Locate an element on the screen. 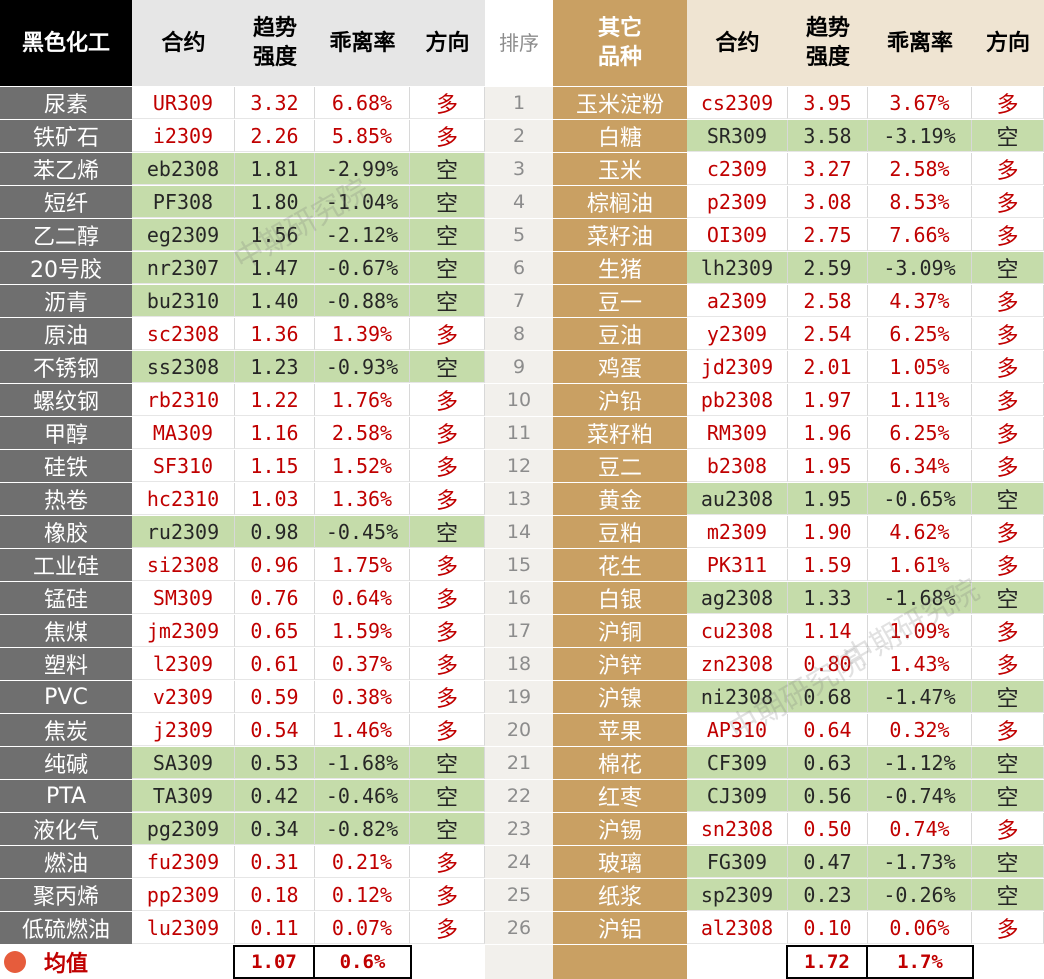 This screenshot has height=979, width=1044. rank-number: 15 is located at coordinates (519, 565).